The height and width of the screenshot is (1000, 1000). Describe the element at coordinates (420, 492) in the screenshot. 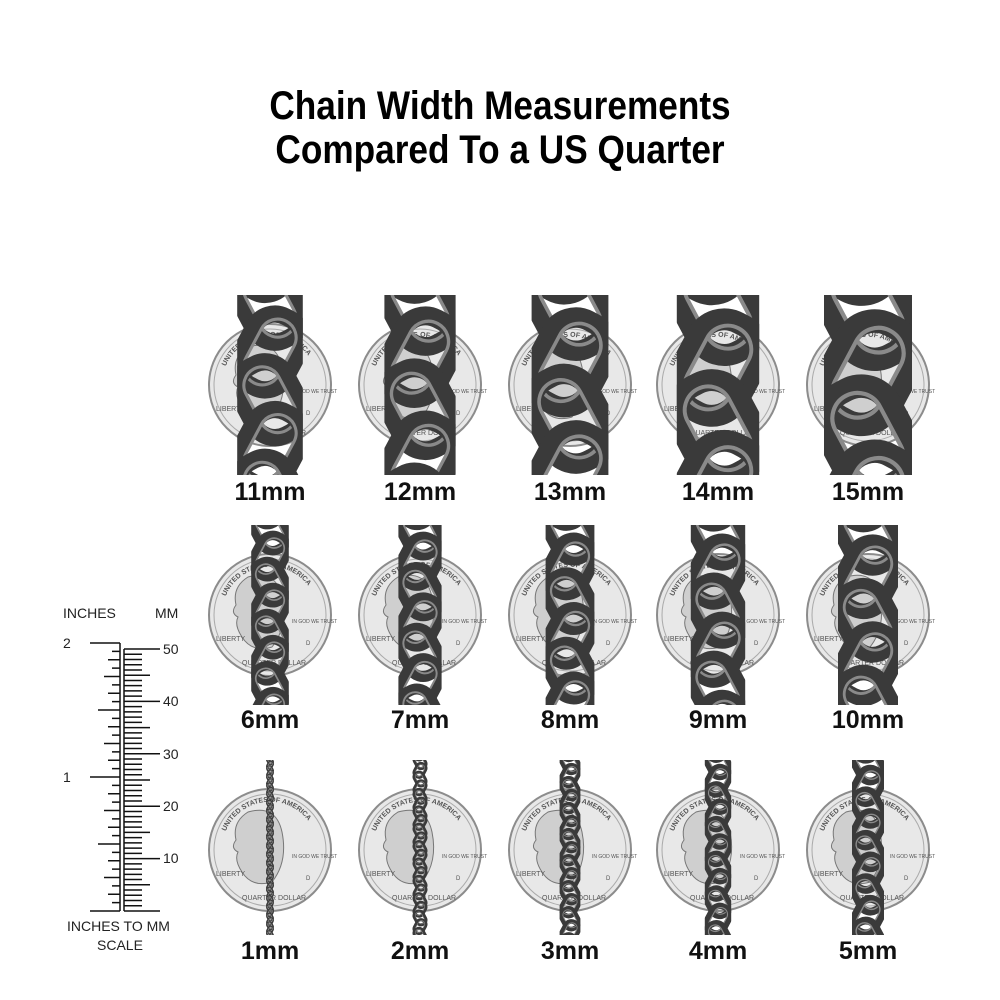

I see `chain-width-label: 12mm` at that location.